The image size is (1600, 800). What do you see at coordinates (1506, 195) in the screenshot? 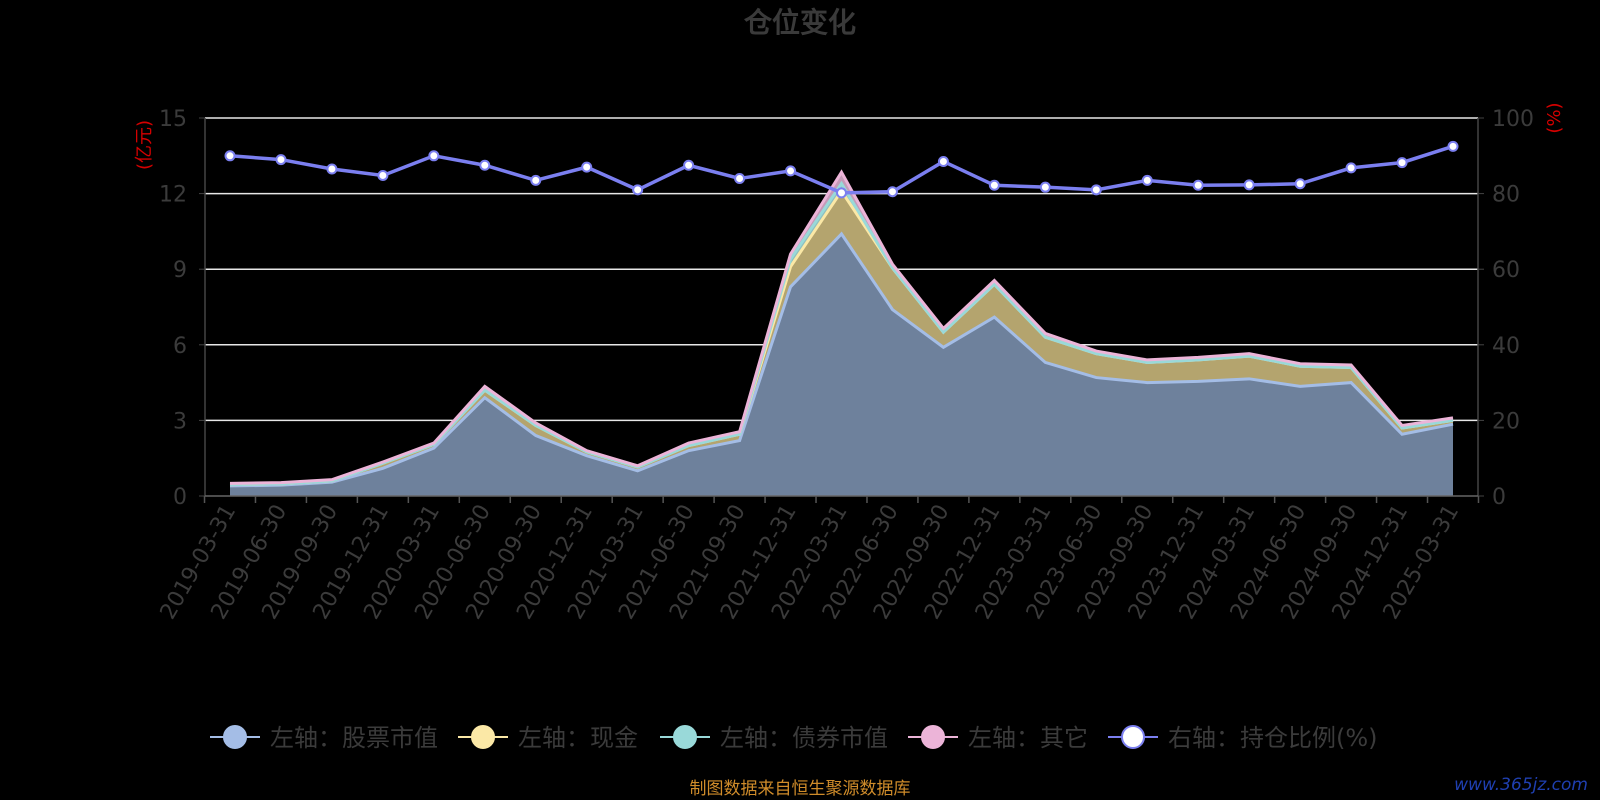
I see `right-tick-label: 80` at bounding box center [1506, 195].